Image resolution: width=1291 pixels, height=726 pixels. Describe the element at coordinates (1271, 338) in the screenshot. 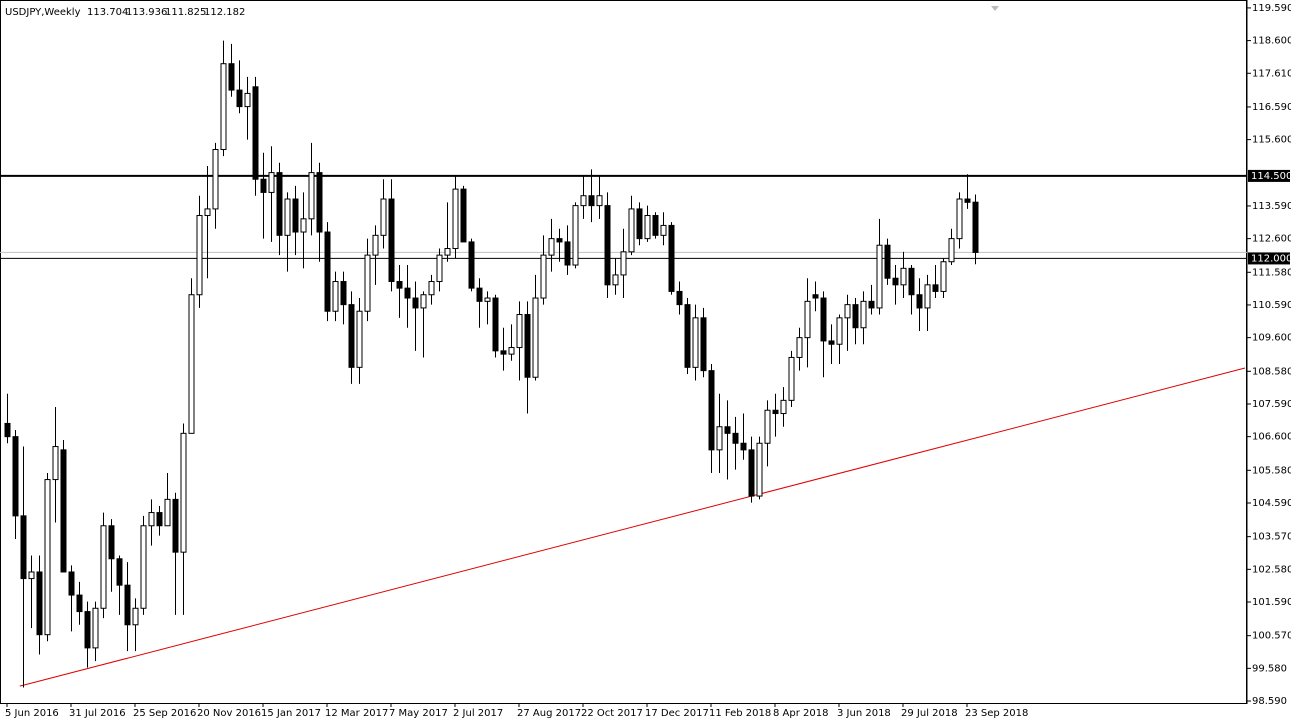

I see `y-tick-label: 109.600` at that location.